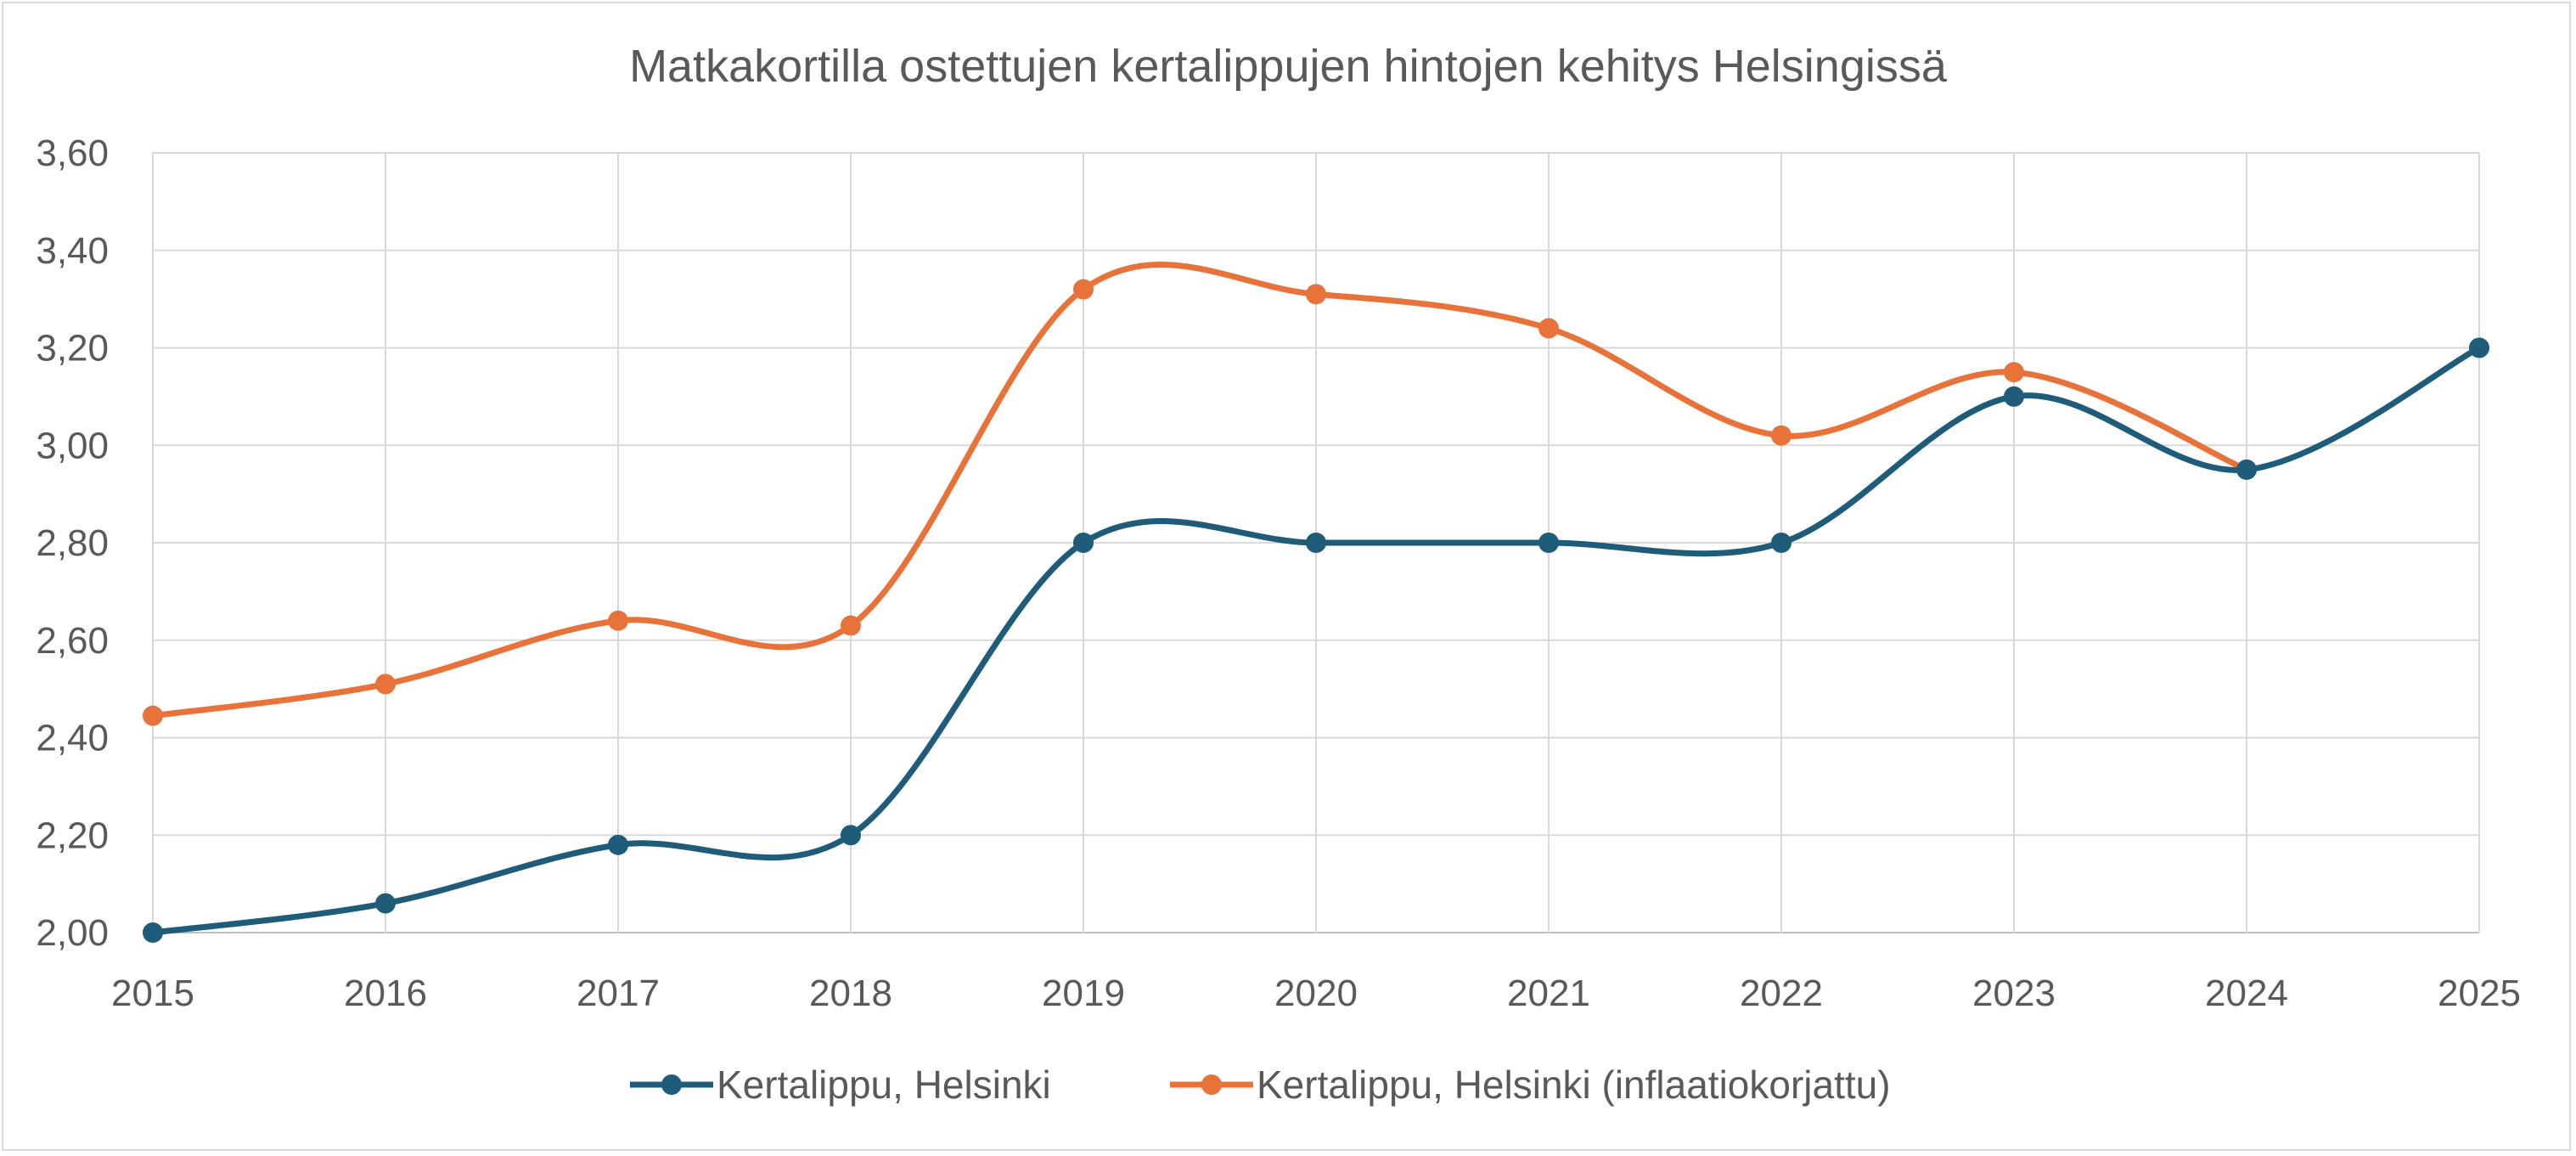 This screenshot has height=1156, width=2576. What do you see at coordinates (72, 933) in the screenshot?
I see `y-tick-label: 2,00` at bounding box center [72, 933].